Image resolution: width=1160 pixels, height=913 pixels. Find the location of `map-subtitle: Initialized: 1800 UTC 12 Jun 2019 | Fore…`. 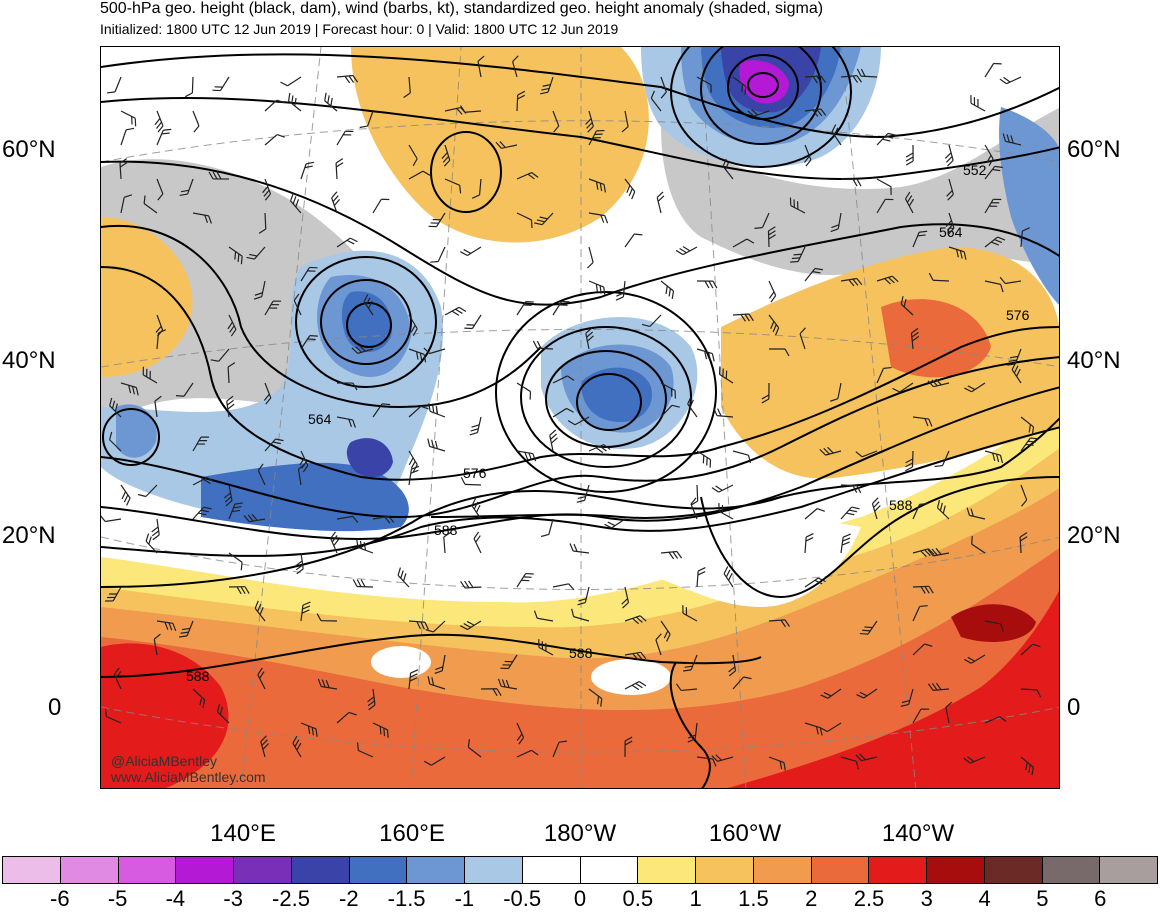

map-subtitle: Initialized: 1800 UTC 12 Jun 2019 | Fore… is located at coordinates (359, 29).